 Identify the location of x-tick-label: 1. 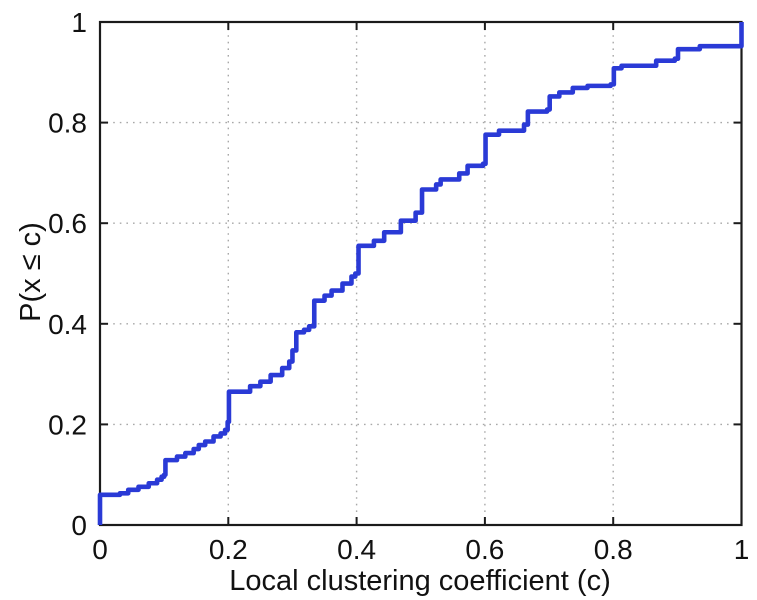
(742, 549).